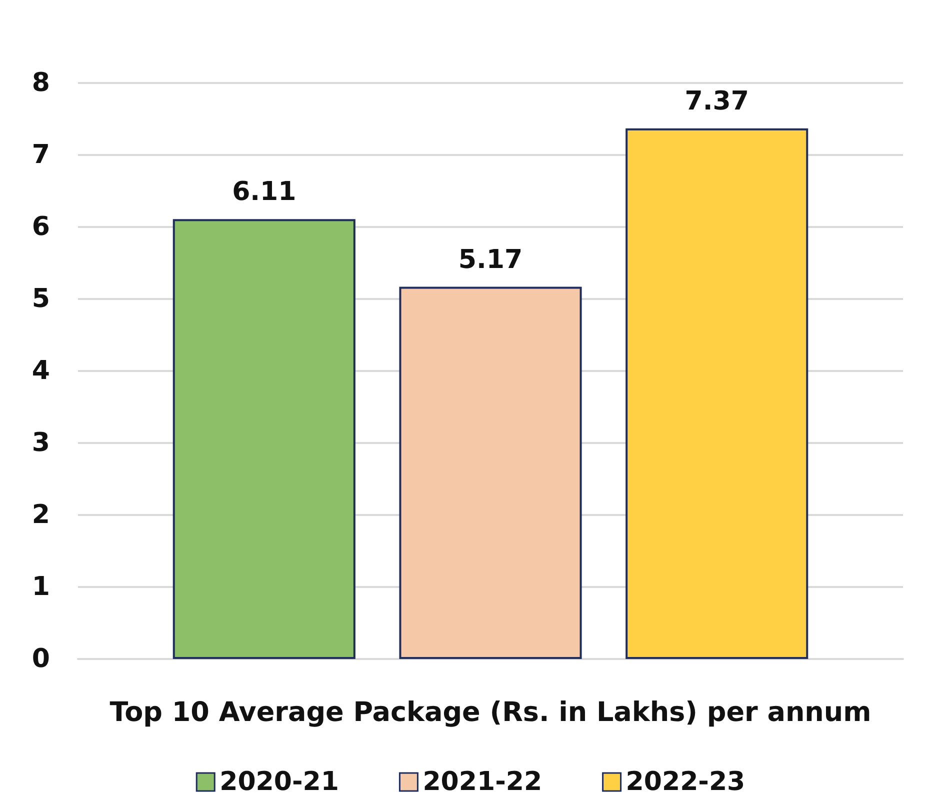 The width and height of the screenshot is (941, 812). What do you see at coordinates (41, 587) in the screenshot?
I see `y-tick-label: 1` at bounding box center [41, 587].